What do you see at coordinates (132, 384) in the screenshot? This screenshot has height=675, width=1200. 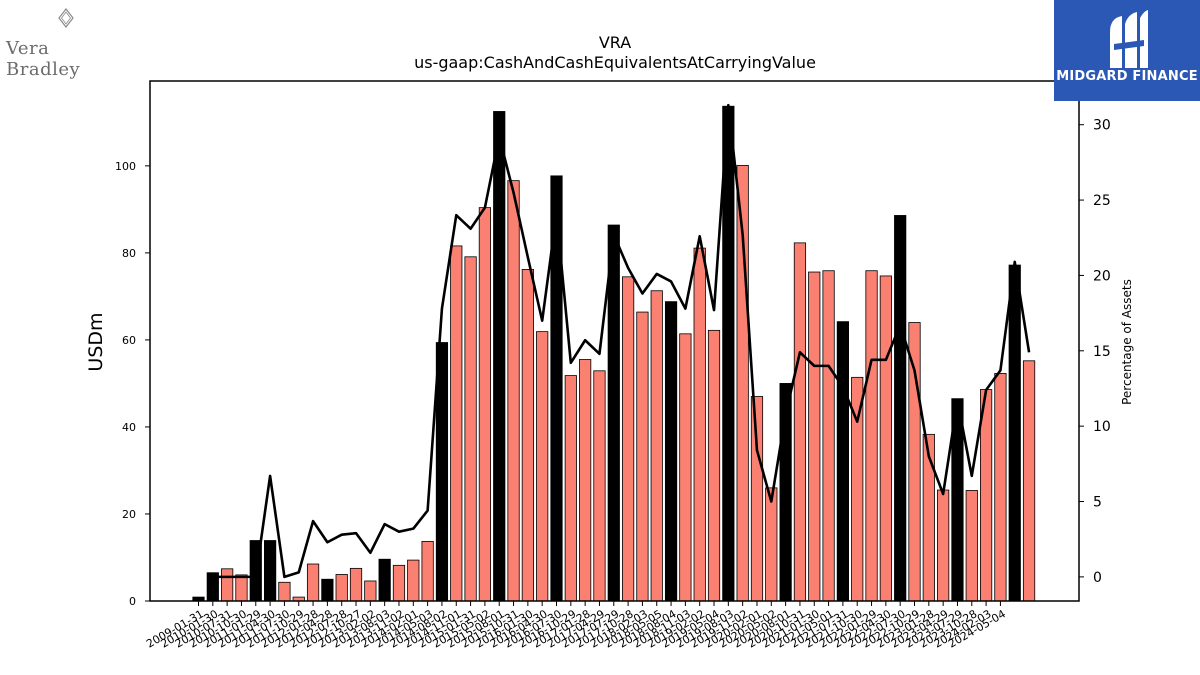 I see `y-axis-left: 0 20 40 60 80 100` at bounding box center [132, 384].